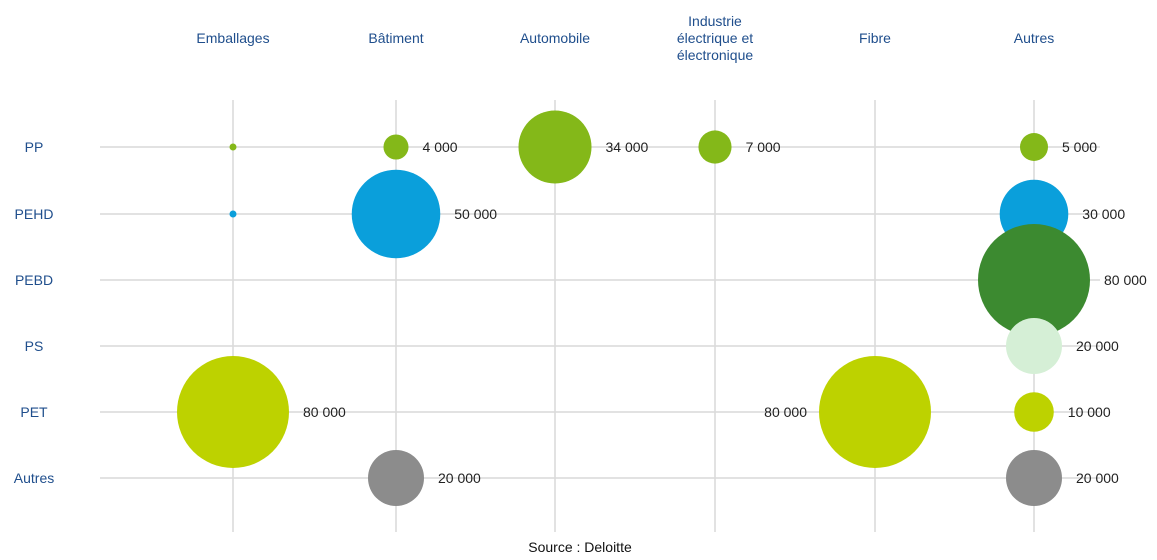 This screenshot has height=560, width=1157. Describe the element at coordinates (785, 412) in the screenshot. I see `data-label-fibre-pet: 80 000` at that location.